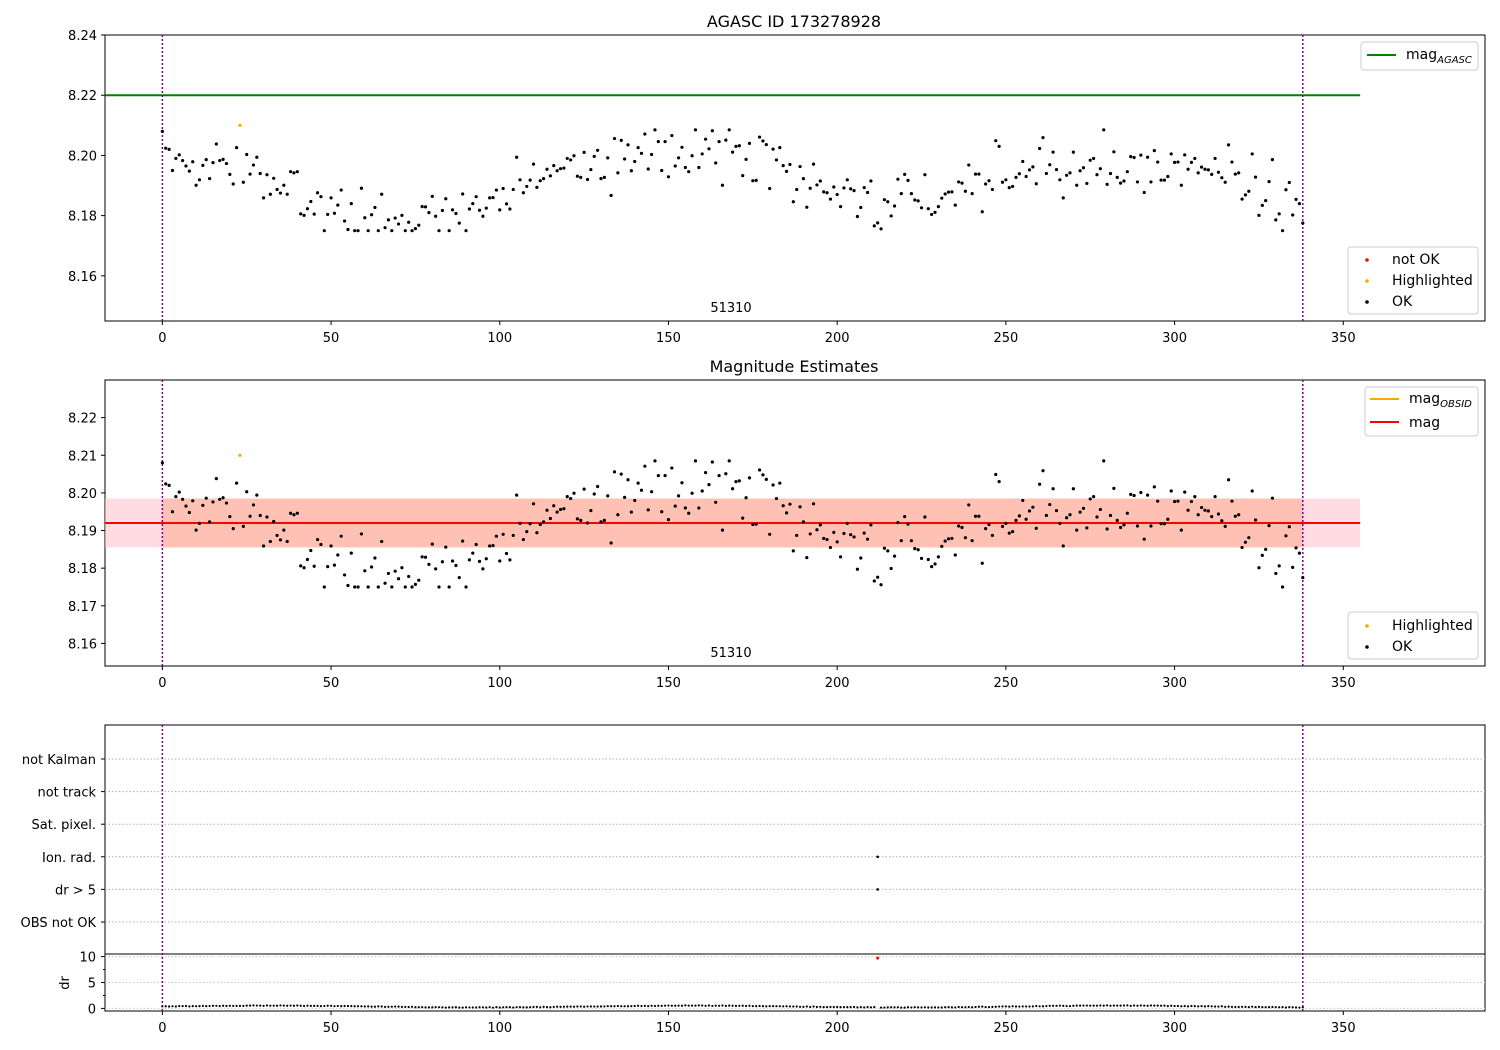 The width and height of the screenshot is (1500, 1050). What do you see at coordinates (668, 338) in the screenshot?
I see `agasc-x-tick-label: 150` at bounding box center [668, 338].